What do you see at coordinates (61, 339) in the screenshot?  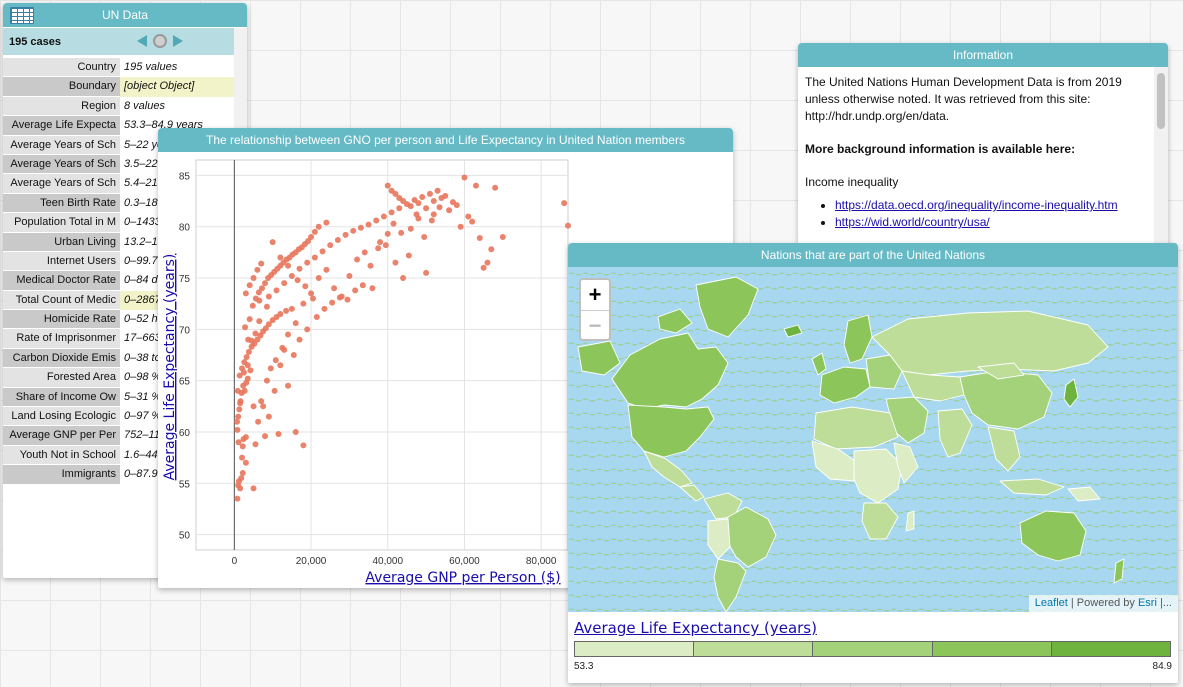 I see `attribute-name: Rate of Imprisonmer` at bounding box center [61, 339].